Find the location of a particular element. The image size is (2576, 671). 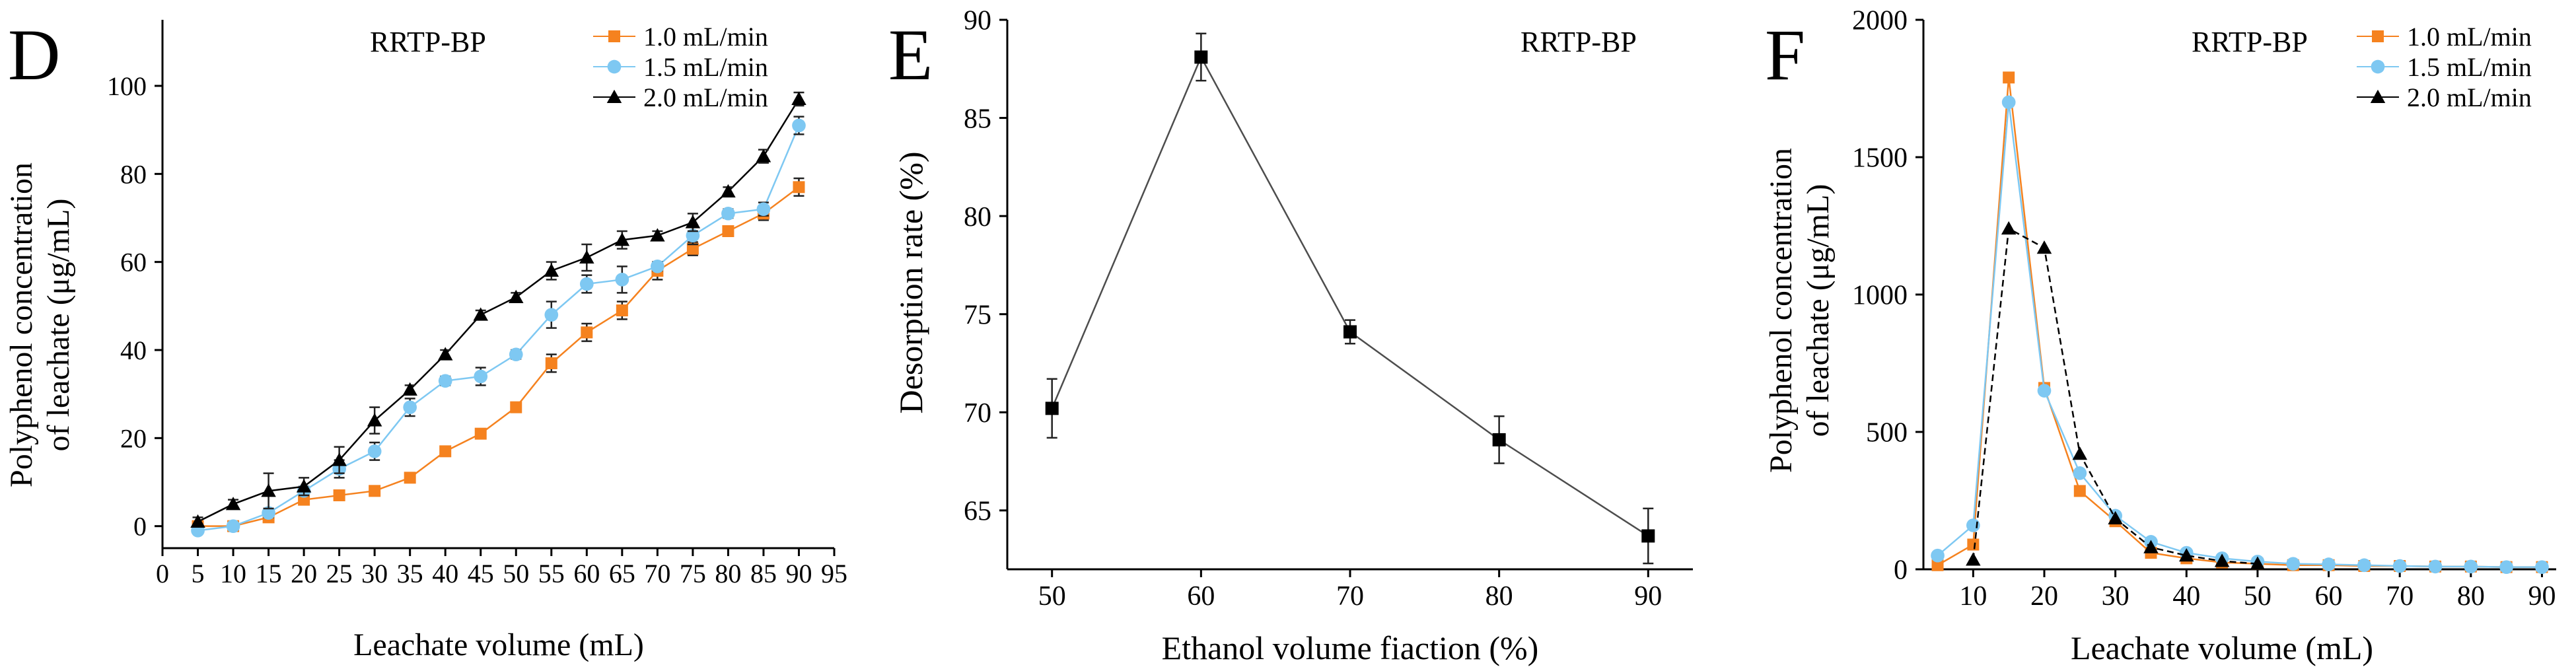

x-tick-label: 10 is located at coordinates (233, 574).